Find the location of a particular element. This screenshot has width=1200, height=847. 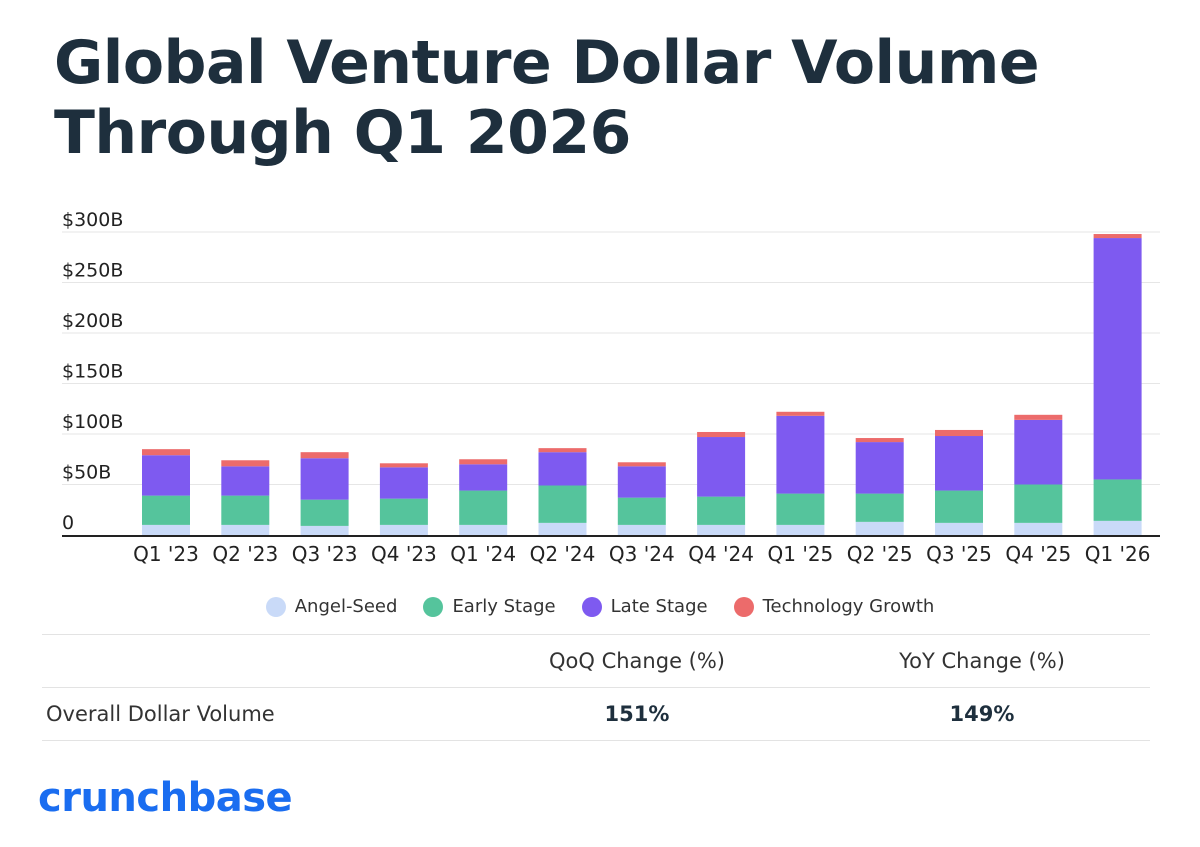

x-tick-label: Q1 '26 is located at coordinates (1118, 554).